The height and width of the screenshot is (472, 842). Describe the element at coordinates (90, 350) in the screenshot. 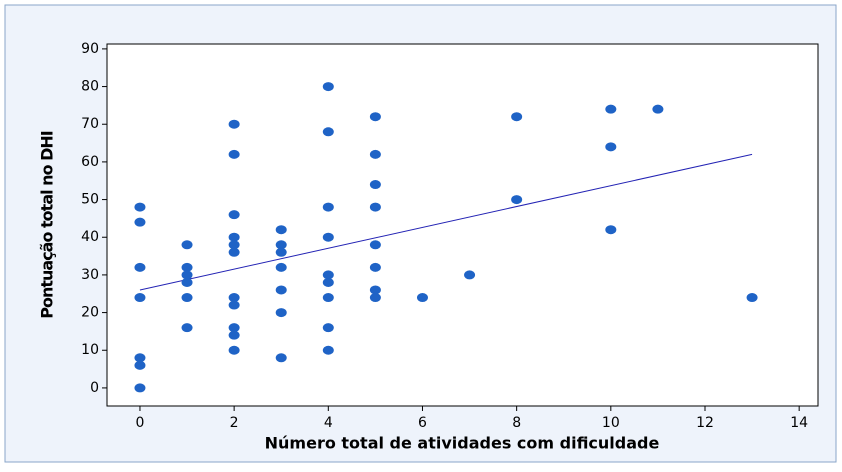

I see `y-tick-label: 10` at that location.